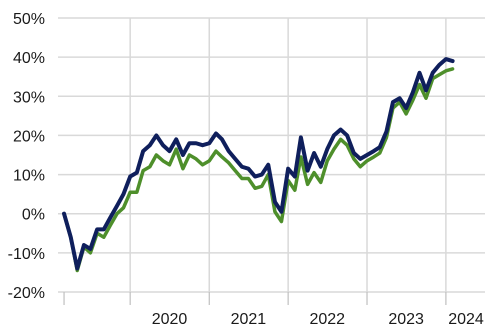 The height and width of the screenshot is (326, 485). Describe the element at coordinates (29, 58) in the screenshot. I see `y-tick-label: 40%` at that location.